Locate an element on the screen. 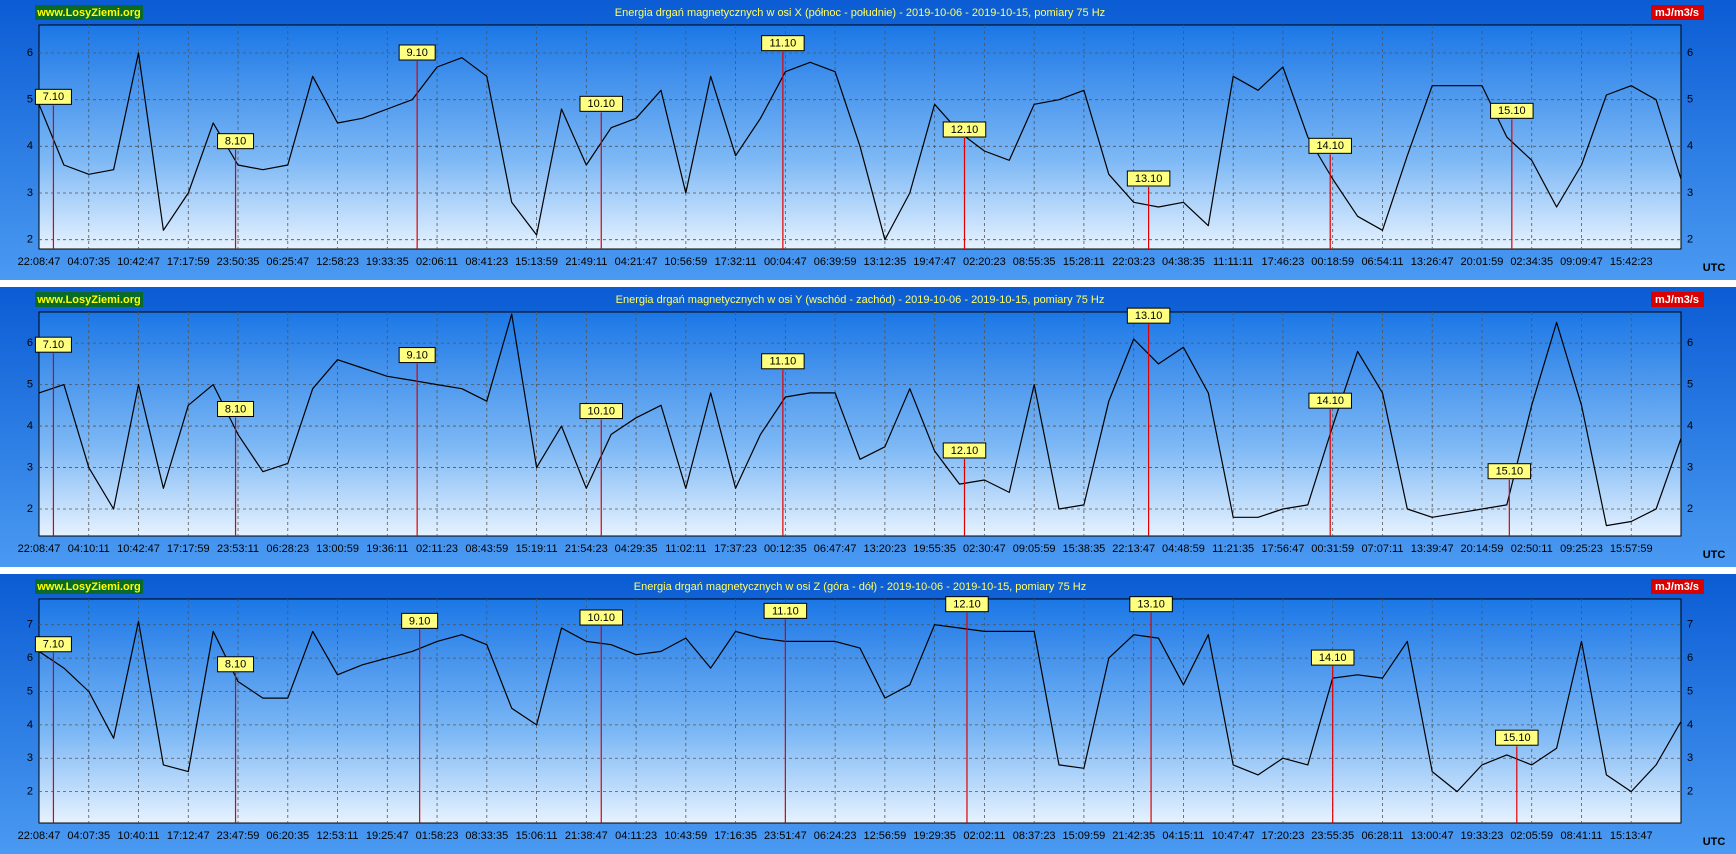 This screenshot has width=1736, height=854. x-tick-label: 08:33:35 is located at coordinates (486, 836).